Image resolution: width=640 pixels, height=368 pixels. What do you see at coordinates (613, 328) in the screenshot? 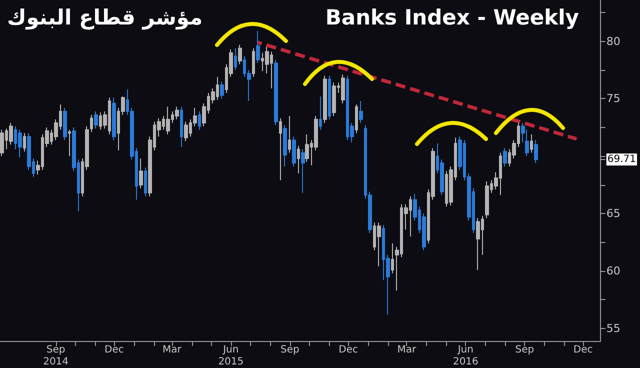
I see `y-tick-label: 55` at bounding box center [613, 328].